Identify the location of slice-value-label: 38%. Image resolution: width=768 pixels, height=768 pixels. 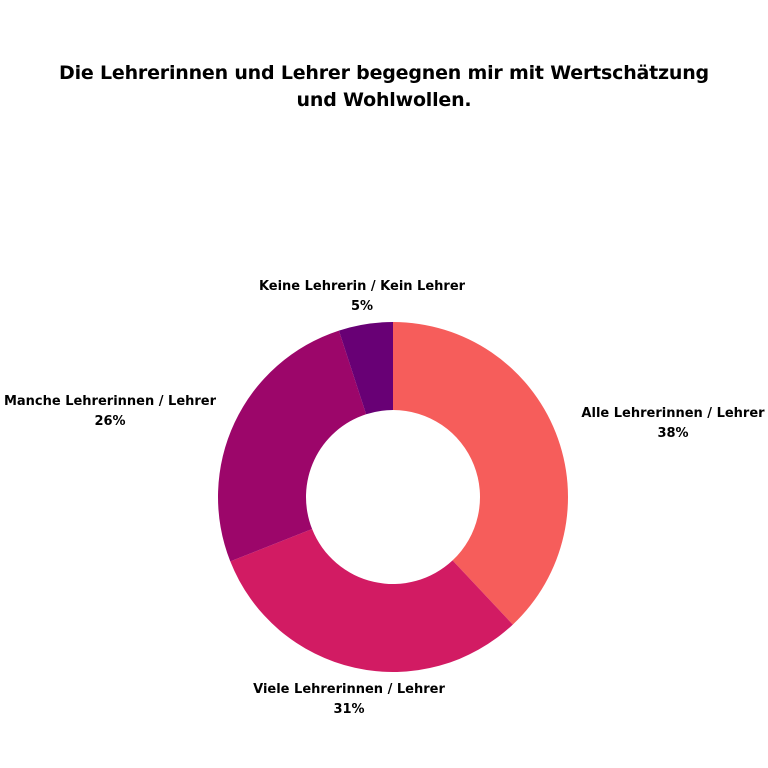
(672, 433).